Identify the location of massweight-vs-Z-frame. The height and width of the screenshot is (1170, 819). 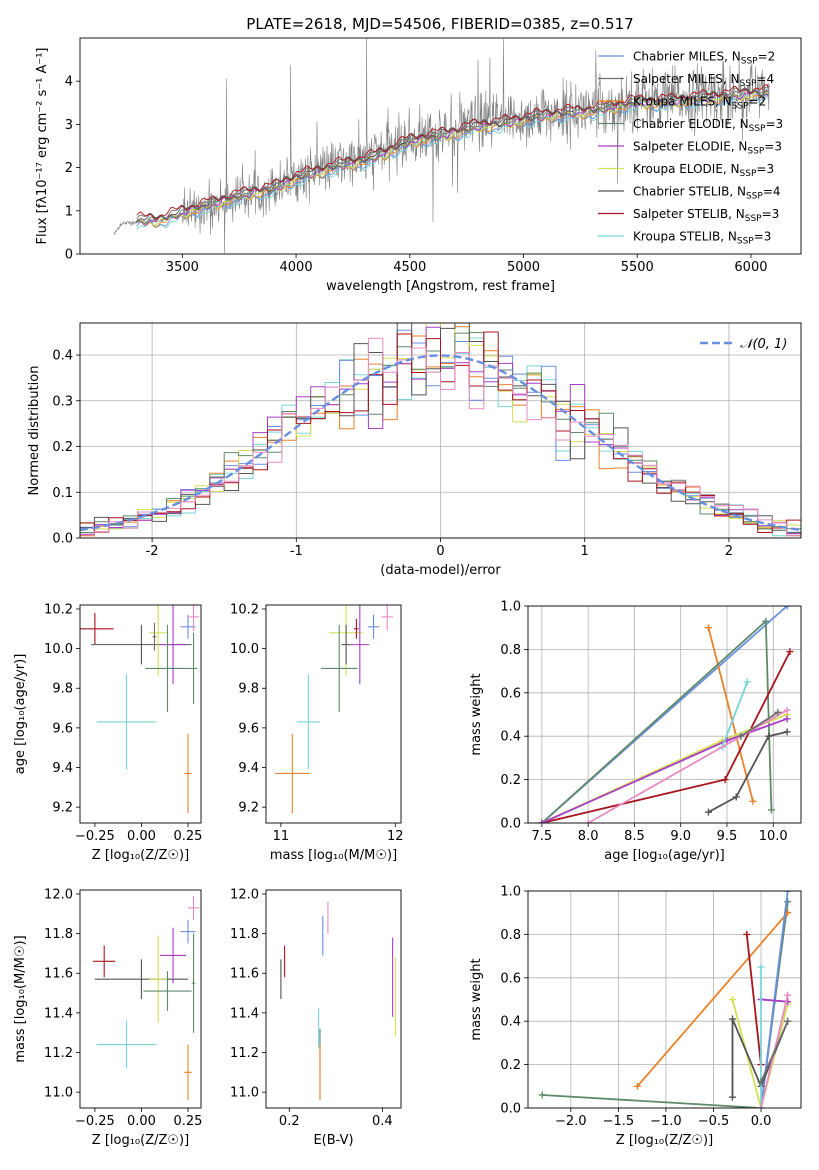
(664, 999).